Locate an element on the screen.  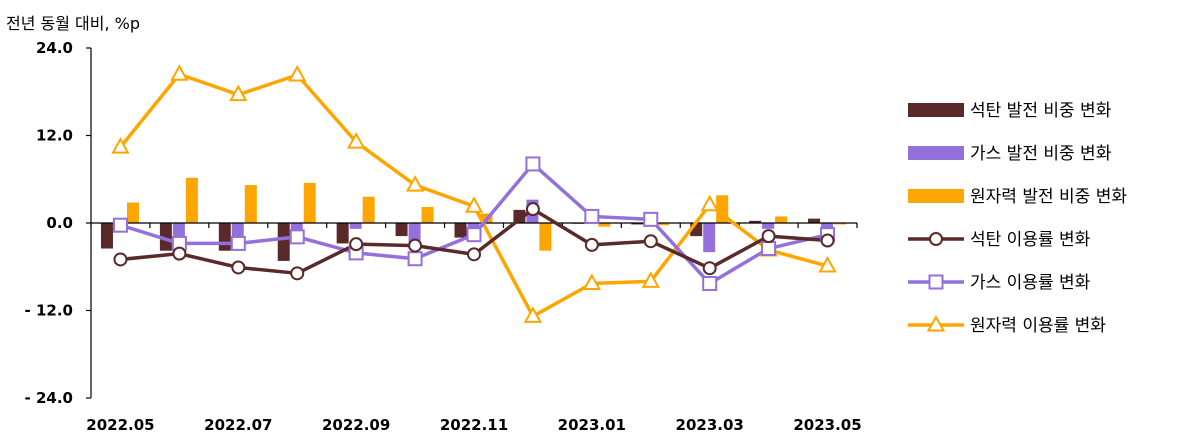
legend-label-bar-1: 가스 발전 비중 변화 is located at coordinates (1041, 154).